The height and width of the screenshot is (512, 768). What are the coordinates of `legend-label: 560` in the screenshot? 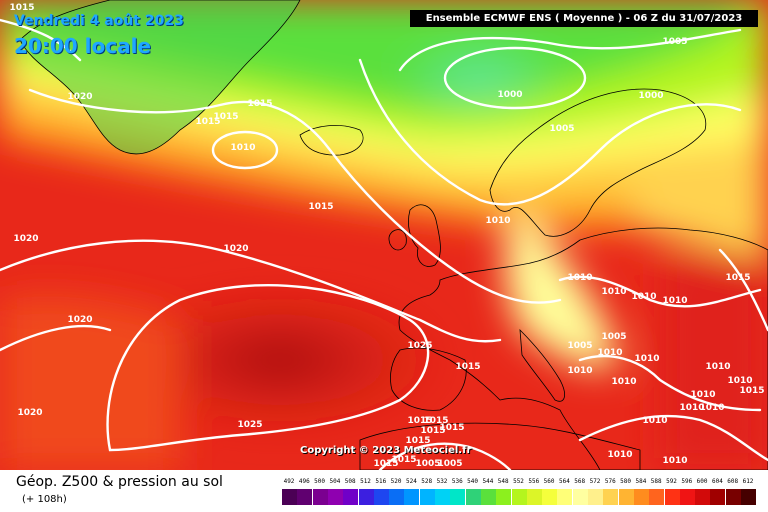 It's located at (549, 481).